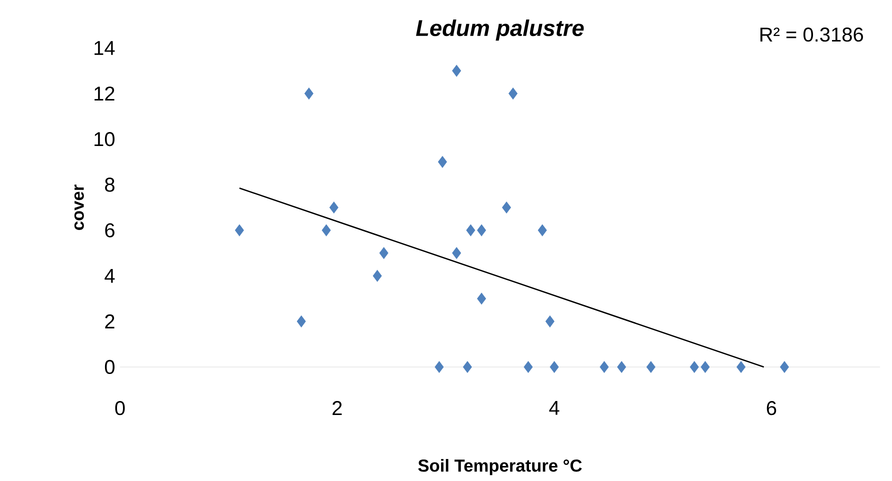  I want to click on x-tick-label: 2, so click(337, 408).